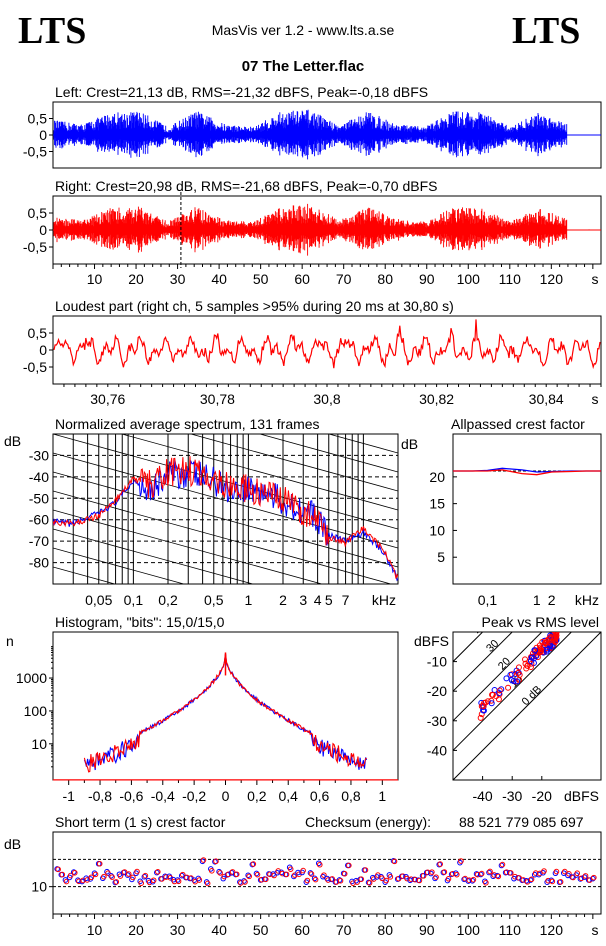 This screenshot has width=606, height=946. I want to click on right-channel-xtick-label: 70, so click(344, 279).